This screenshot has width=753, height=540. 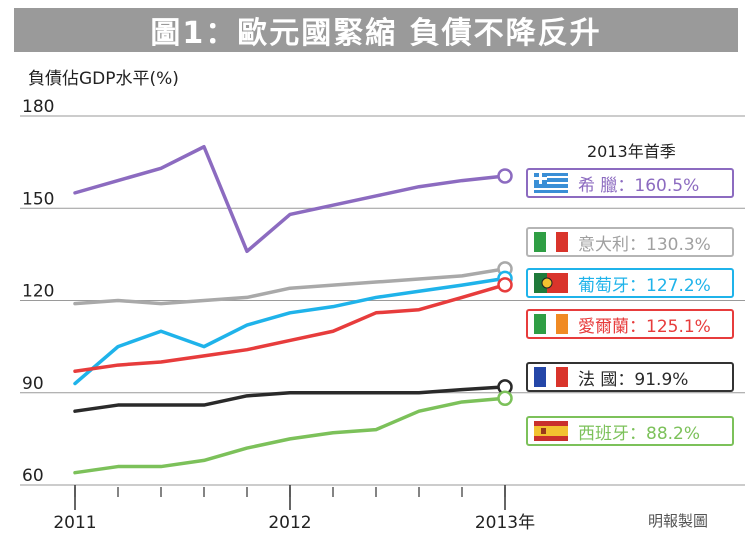 I want to click on legend-label-italy: 意大利：130.3%, so click(x=644, y=244).